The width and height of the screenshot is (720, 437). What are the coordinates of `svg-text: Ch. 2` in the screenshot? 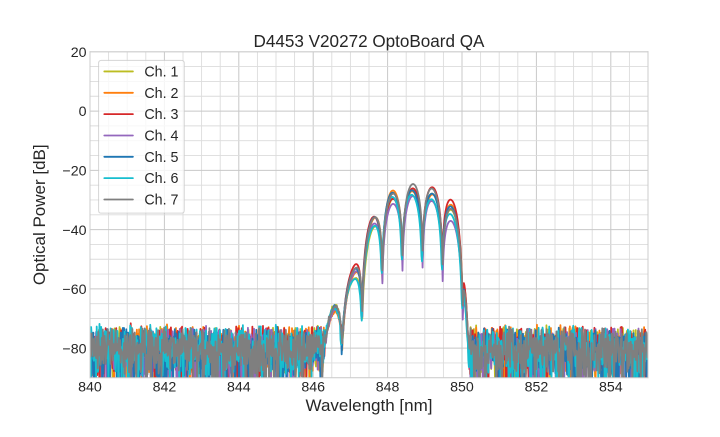 It's located at (161, 94).